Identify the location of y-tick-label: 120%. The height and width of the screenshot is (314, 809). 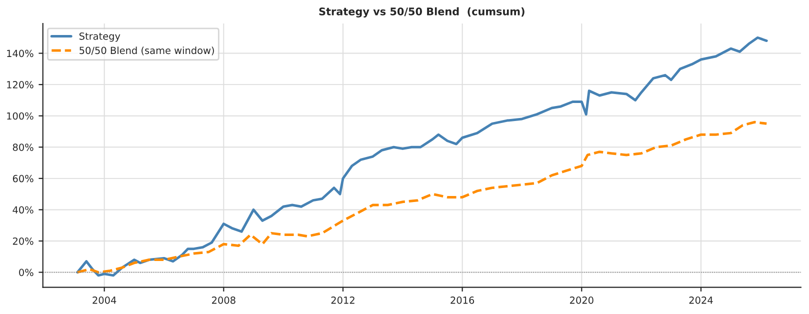
(20, 84).